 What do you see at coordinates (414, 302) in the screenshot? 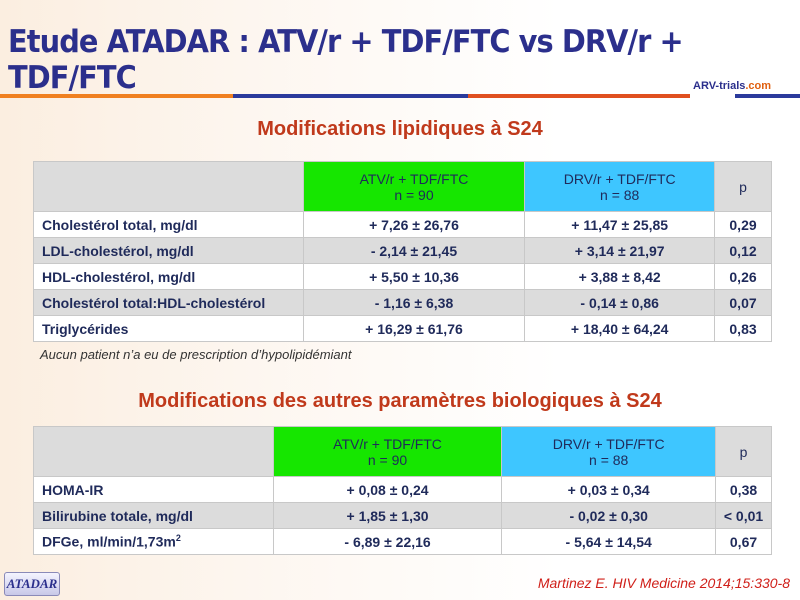
I see `cell-atv: - 1,16 ± 6,38` at bounding box center [414, 302].